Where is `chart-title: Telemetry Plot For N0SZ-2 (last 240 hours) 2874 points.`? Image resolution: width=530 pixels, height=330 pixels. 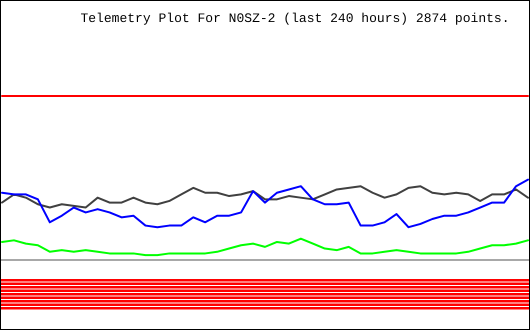
chart-title: Telemetry Plot For N0SZ-2 (last 240 hours) 2874 points. is located at coordinates (295, 18).